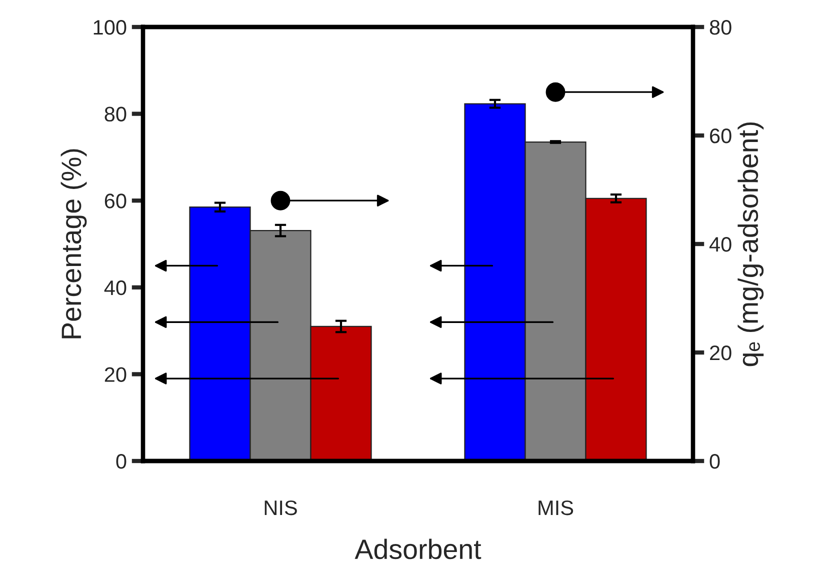  What do you see at coordinates (121, 461) in the screenshot?
I see `y-tick-label: 0` at bounding box center [121, 461].